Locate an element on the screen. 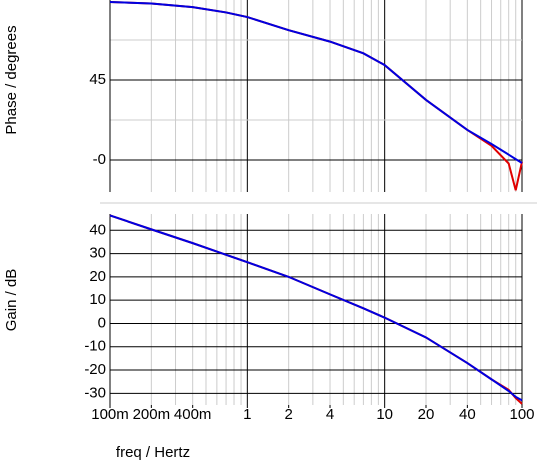 The image size is (537, 463). y-tick-label: -0 is located at coordinates (99, 159).